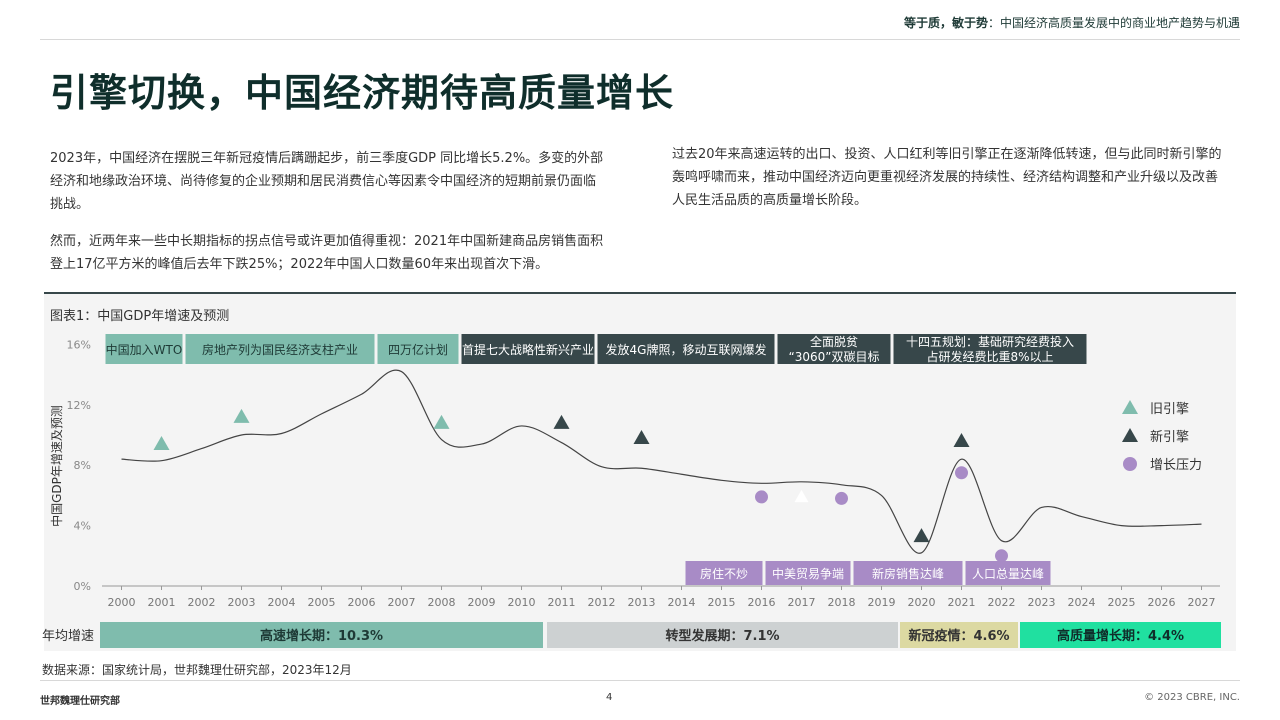  Describe the element at coordinates (242, 602) in the screenshot. I see `x-tick-label: 2003` at that location.